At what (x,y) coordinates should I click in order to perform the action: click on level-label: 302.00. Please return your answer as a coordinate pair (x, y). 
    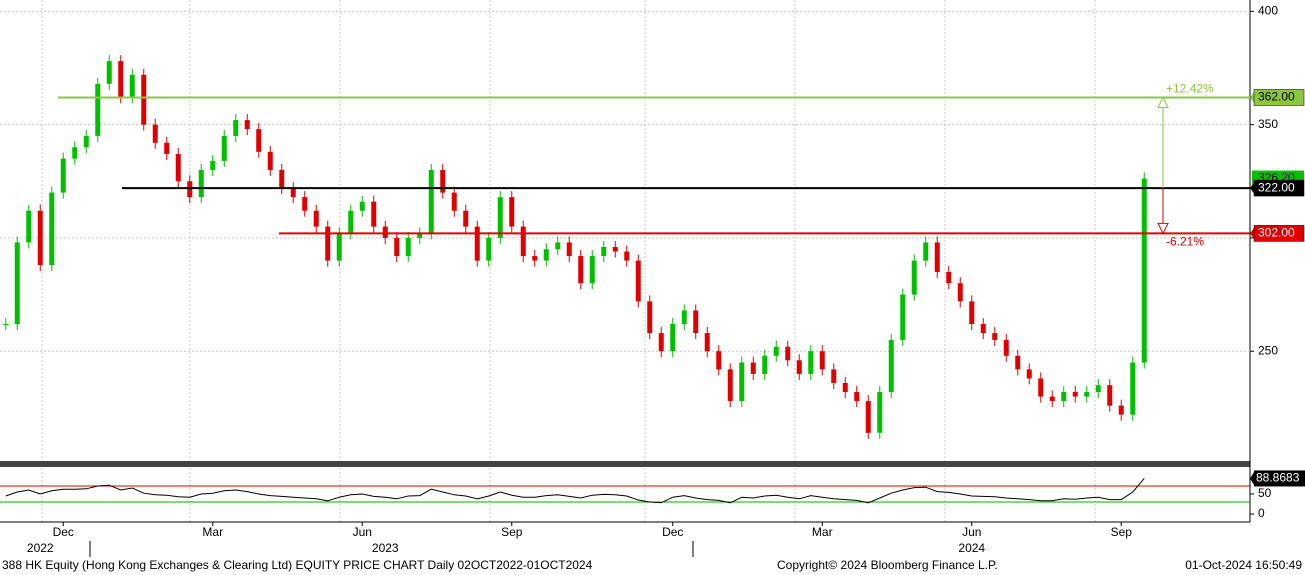
    Looking at the image, I should click on (1276, 233).